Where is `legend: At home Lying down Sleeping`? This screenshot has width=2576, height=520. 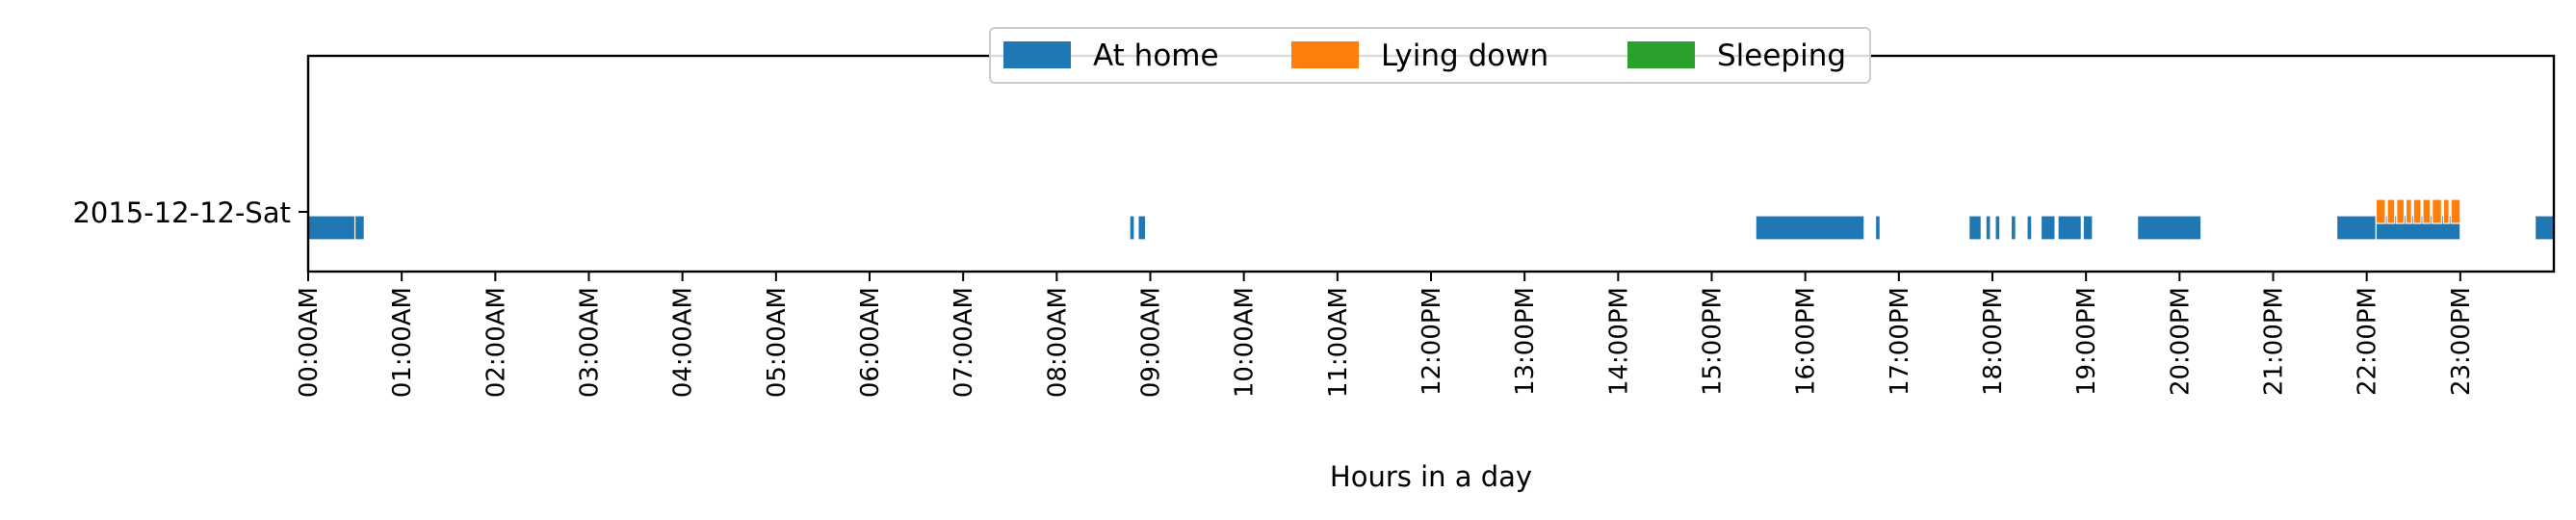
legend: At home Lying down Sleeping is located at coordinates (1430, 55).